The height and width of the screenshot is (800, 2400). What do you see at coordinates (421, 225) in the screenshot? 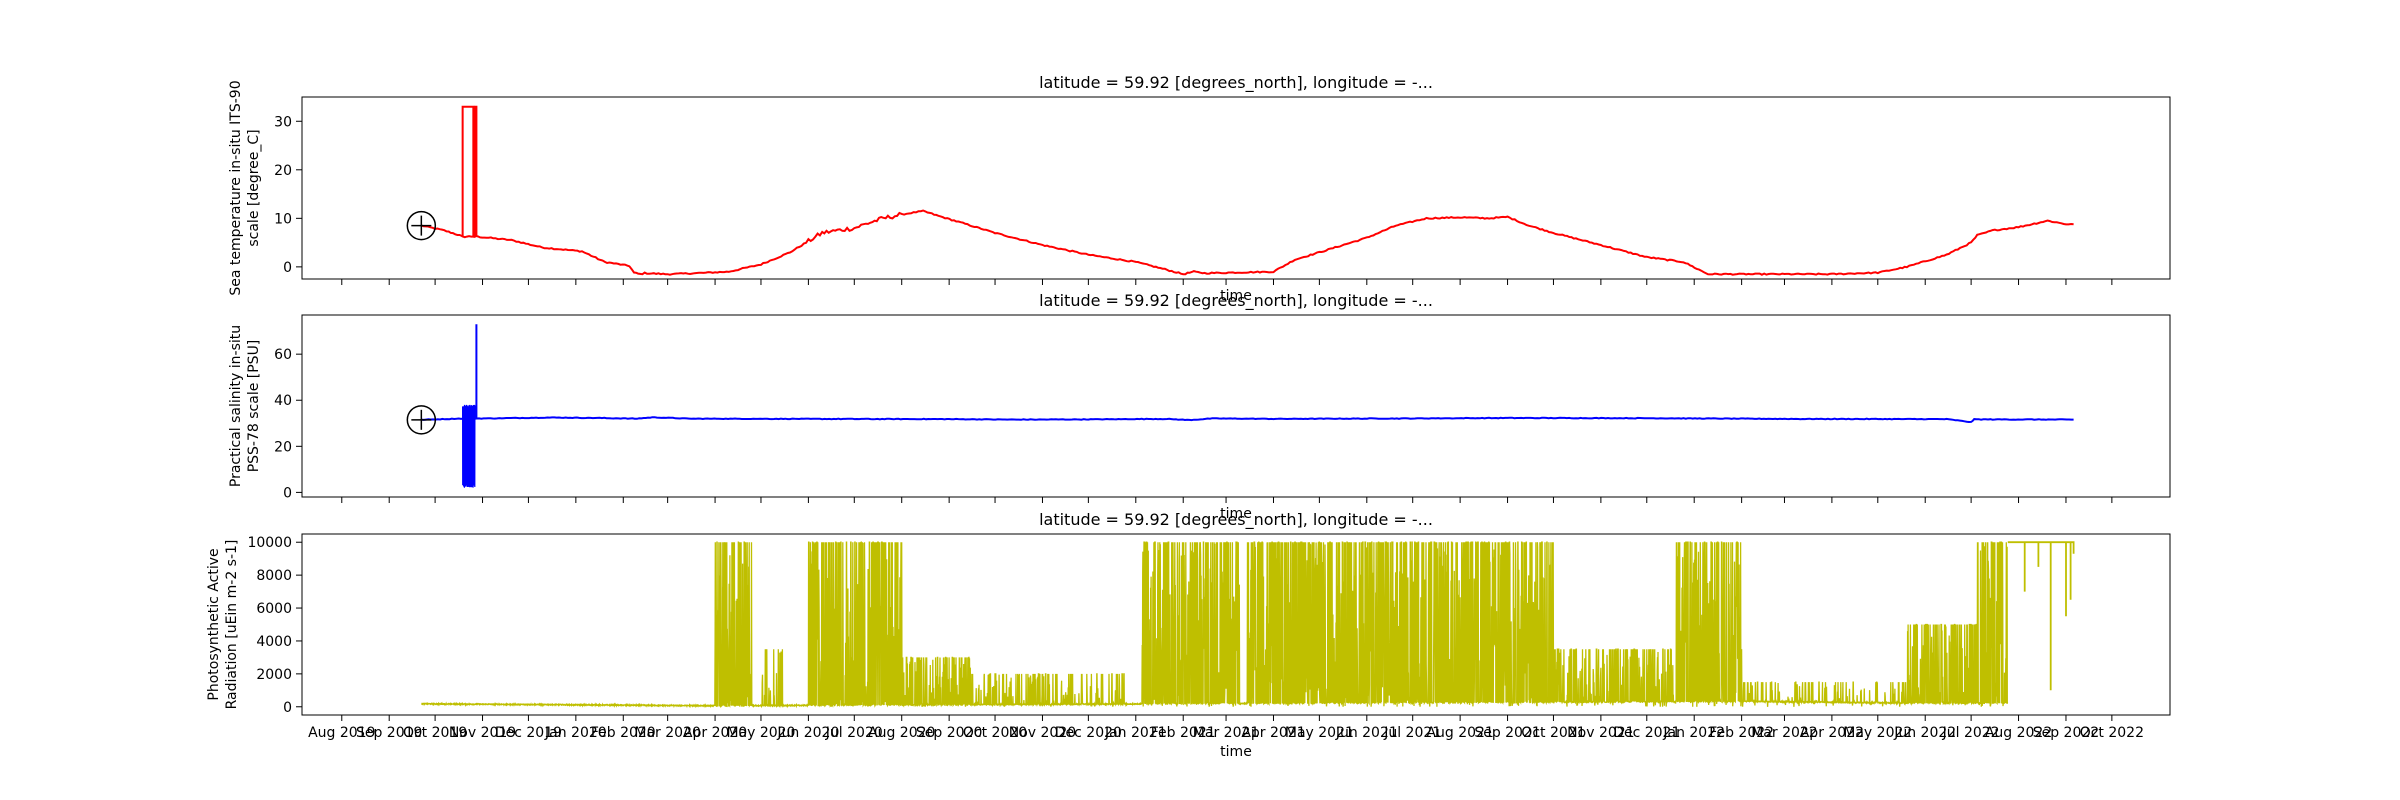
I see `temperature-marker-circle` at bounding box center [421, 225].